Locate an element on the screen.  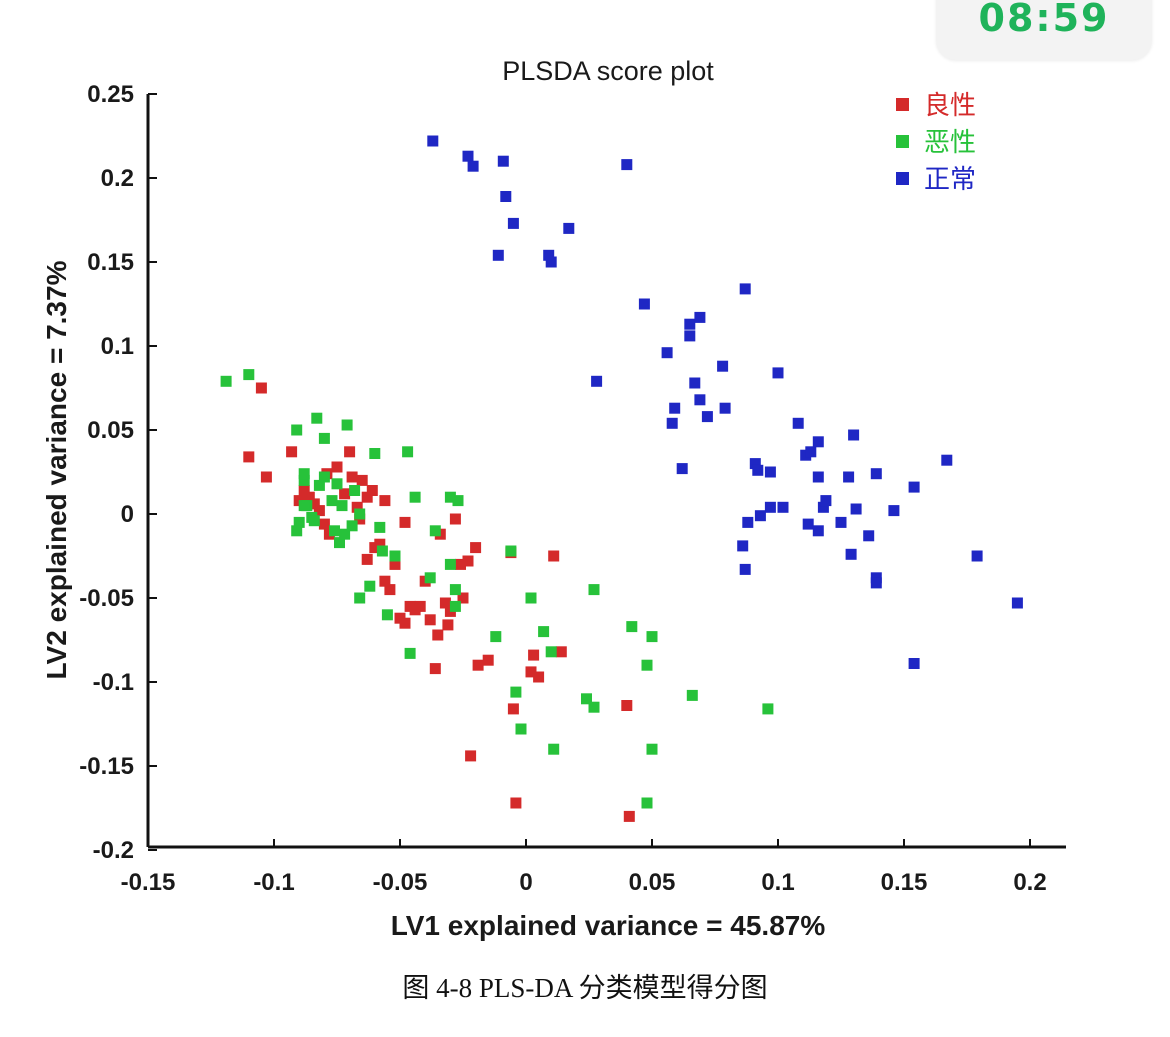
legend-label-2: 恶性 is located at coordinates (950, 143).